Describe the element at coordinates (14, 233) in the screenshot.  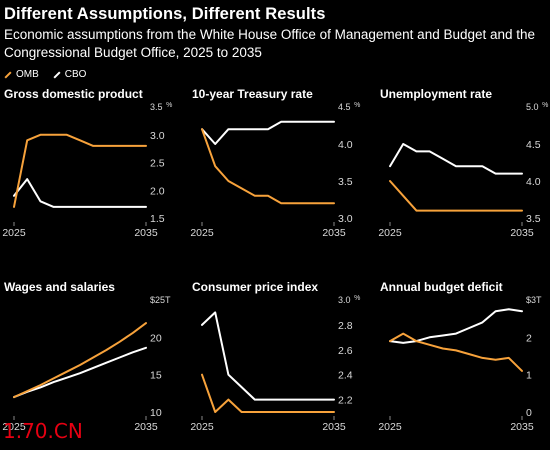
I see `x-tick-label-gdp: 2025` at that location.